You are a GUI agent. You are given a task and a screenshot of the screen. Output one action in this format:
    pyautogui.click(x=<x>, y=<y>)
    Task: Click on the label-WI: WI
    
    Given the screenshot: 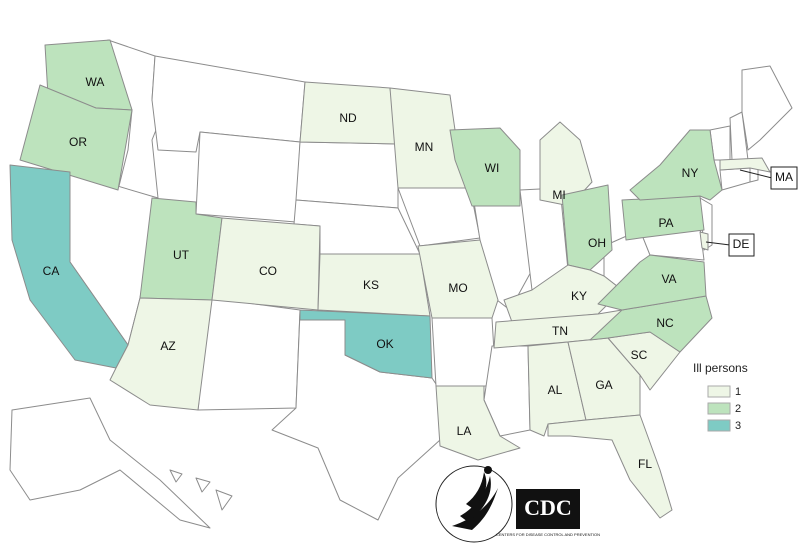 What is the action you would take?
    pyautogui.click(x=492, y=168)
    